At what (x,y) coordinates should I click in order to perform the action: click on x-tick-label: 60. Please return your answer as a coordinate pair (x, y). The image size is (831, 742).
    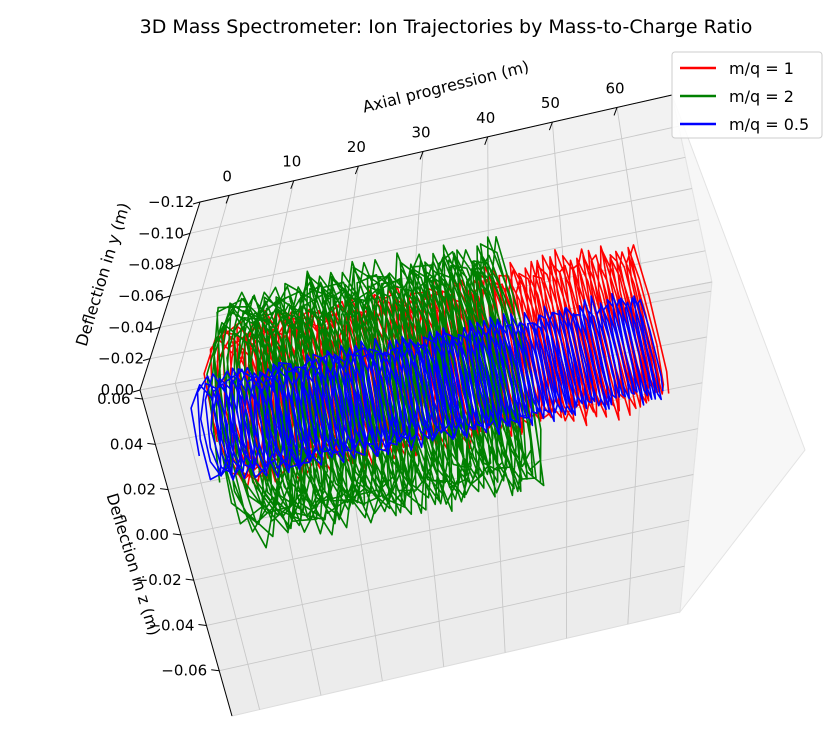
    Looking at the image, I should click on (614, 88).